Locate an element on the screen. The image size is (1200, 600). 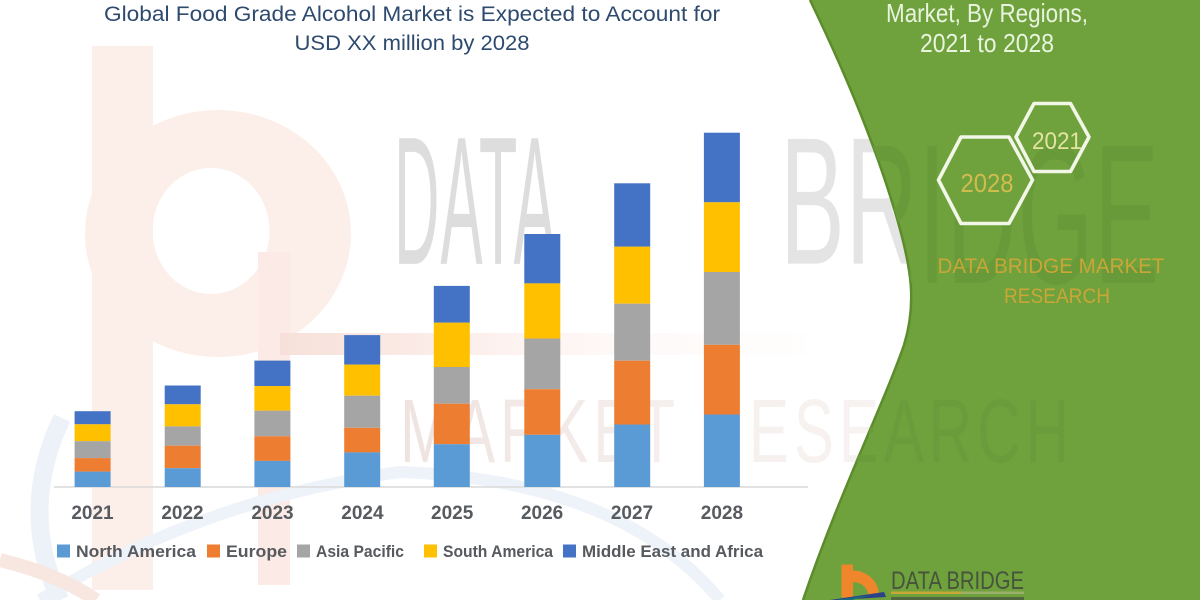
svg-text: 2021 to 2028 is located at coordinates (987, 43).